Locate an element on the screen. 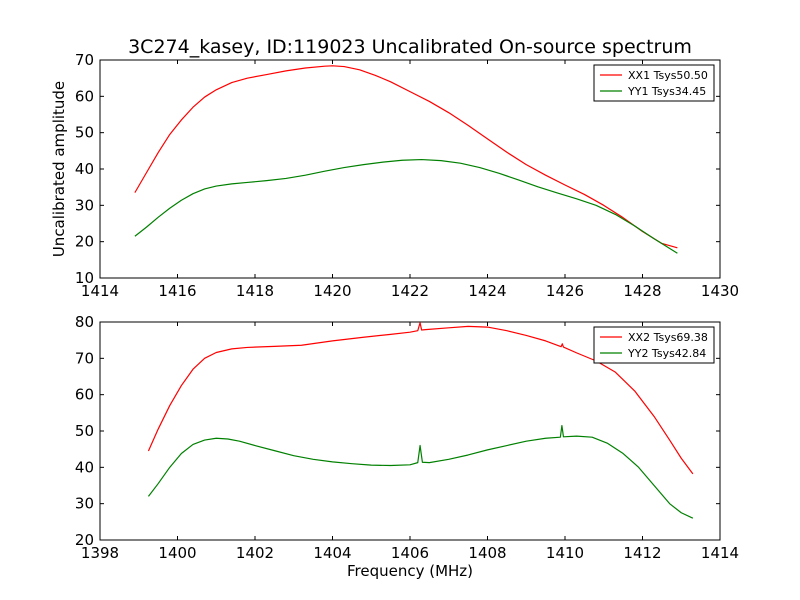 The image size is (800, 600). legend: XX2 Tsys69.38 YY2 Tsys42.84 is located at coordinates (654, 345).